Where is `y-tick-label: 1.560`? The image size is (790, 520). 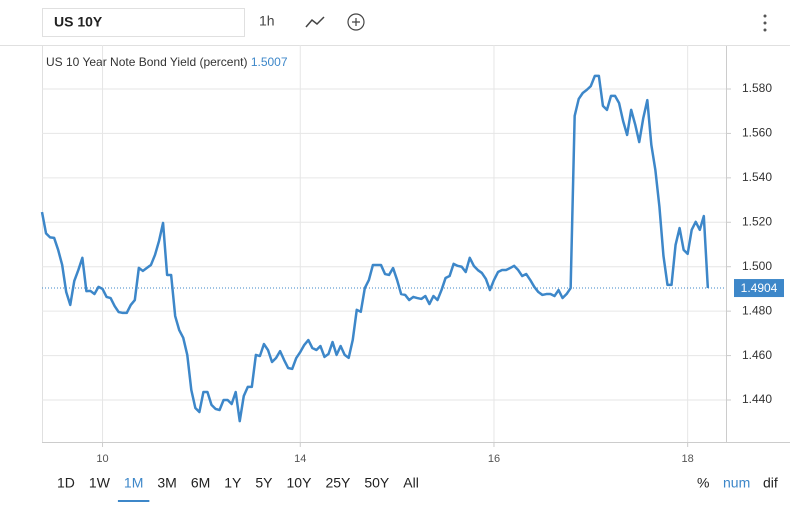
y-tick-label: 1.560 is located at coordinates (757, 133).